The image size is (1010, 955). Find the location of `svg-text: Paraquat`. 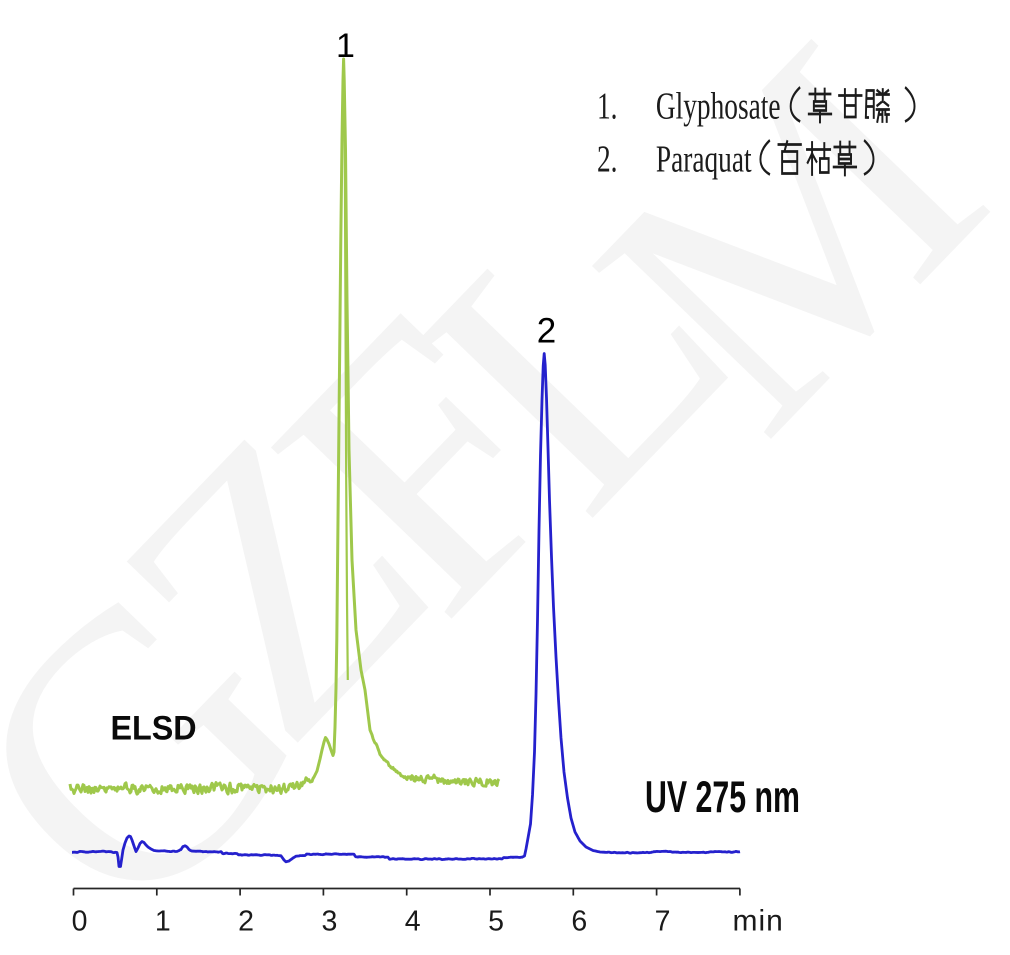

svg-text: Paraquat is located at coordinates (704, 159).